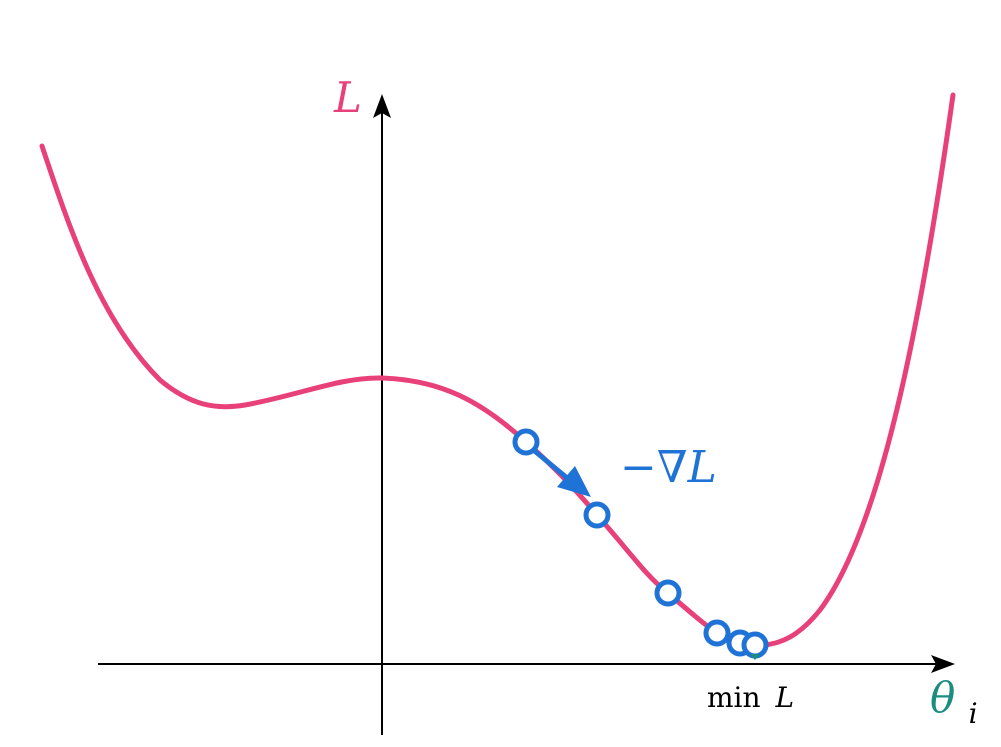 The height and width of the screenshot is (747, 1001). What do you see at coordinates (668, 467) in the screenshot?
I see `gradient-label: −∇L` at bounding box center [668, 467].